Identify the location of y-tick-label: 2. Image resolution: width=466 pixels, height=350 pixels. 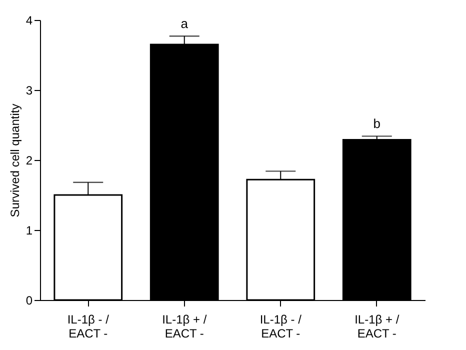
(29, 161).